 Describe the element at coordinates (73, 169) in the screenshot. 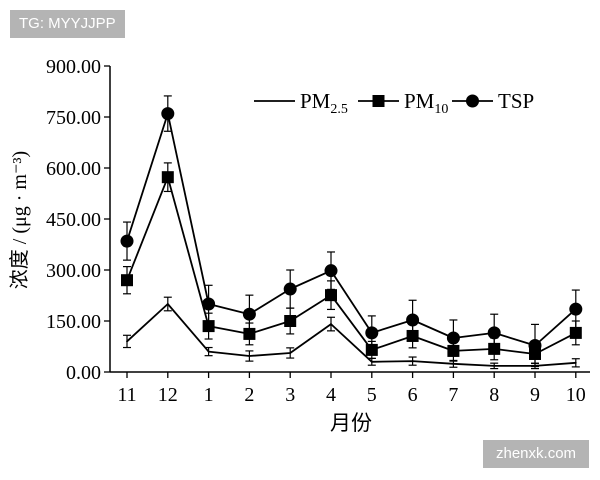

I see `y-tick-label: 600.00` at that location.